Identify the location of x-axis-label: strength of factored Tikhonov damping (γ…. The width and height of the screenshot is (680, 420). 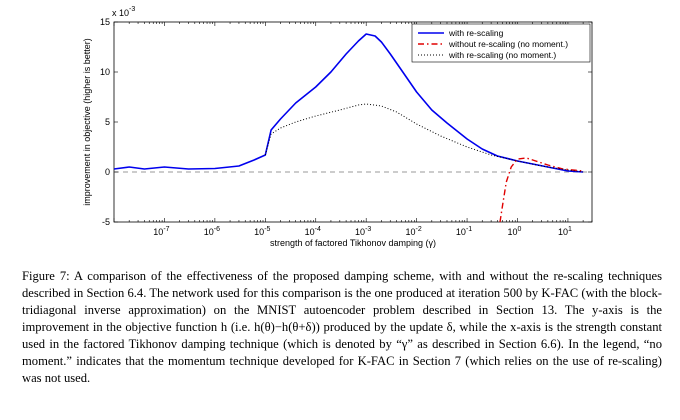
(353, 243).